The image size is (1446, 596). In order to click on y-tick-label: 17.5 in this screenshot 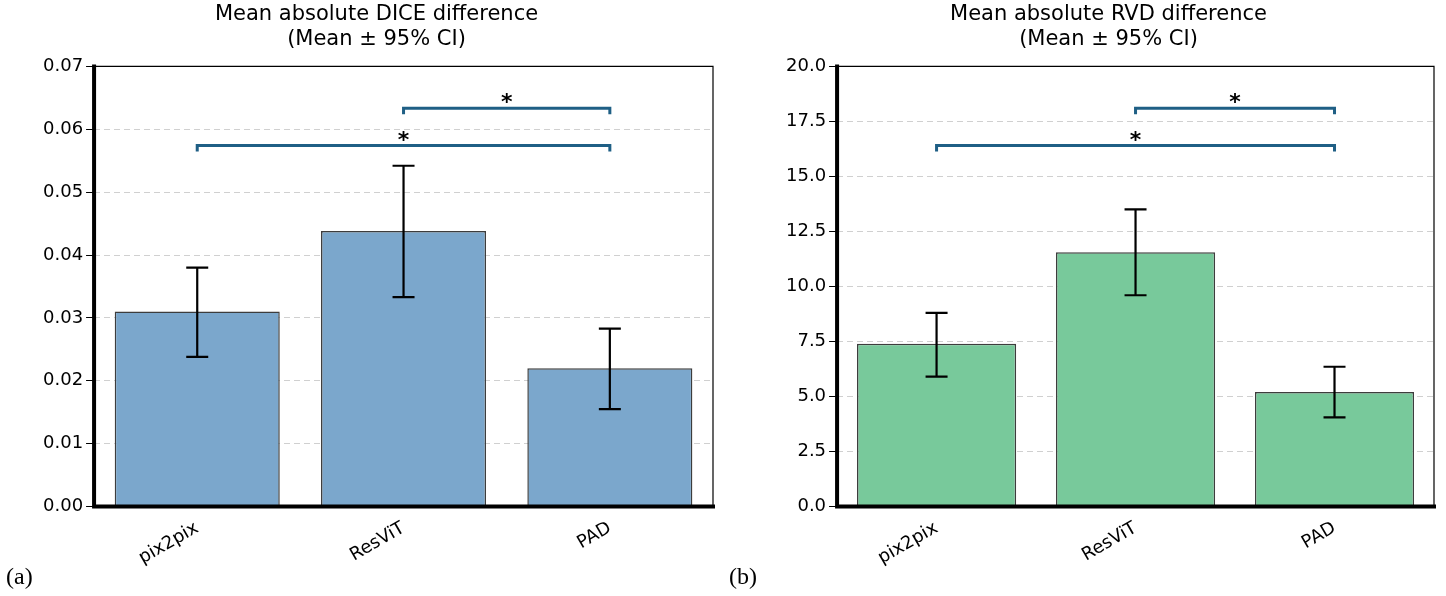, I will do `click(806, 120)`.